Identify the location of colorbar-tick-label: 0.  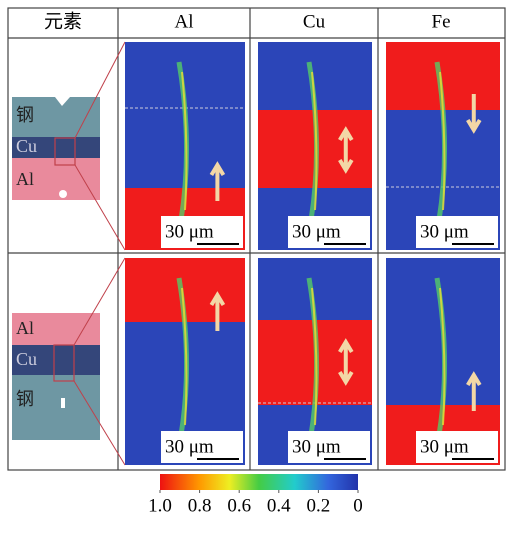
(358, 505).